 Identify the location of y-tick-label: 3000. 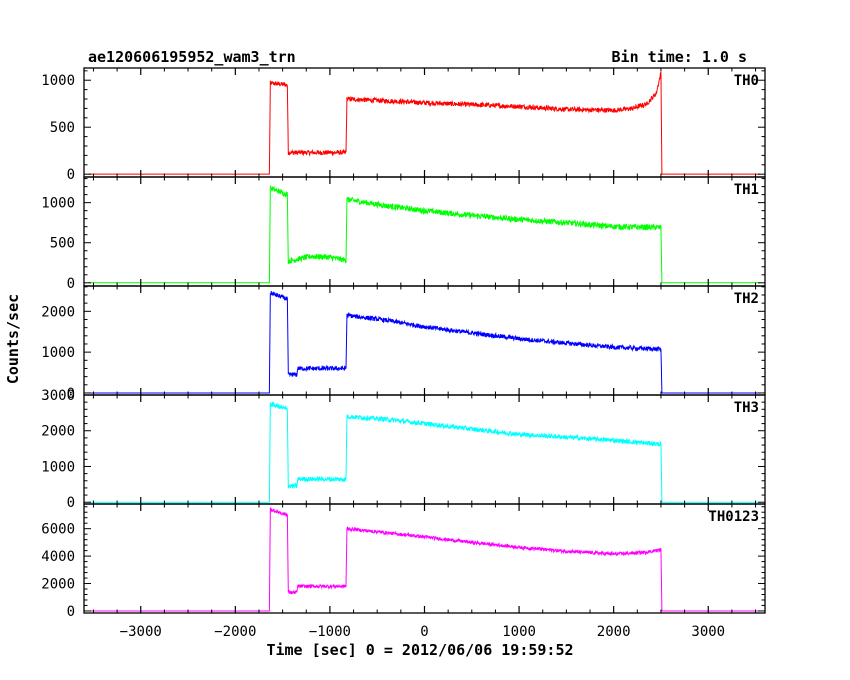
(58, 396).